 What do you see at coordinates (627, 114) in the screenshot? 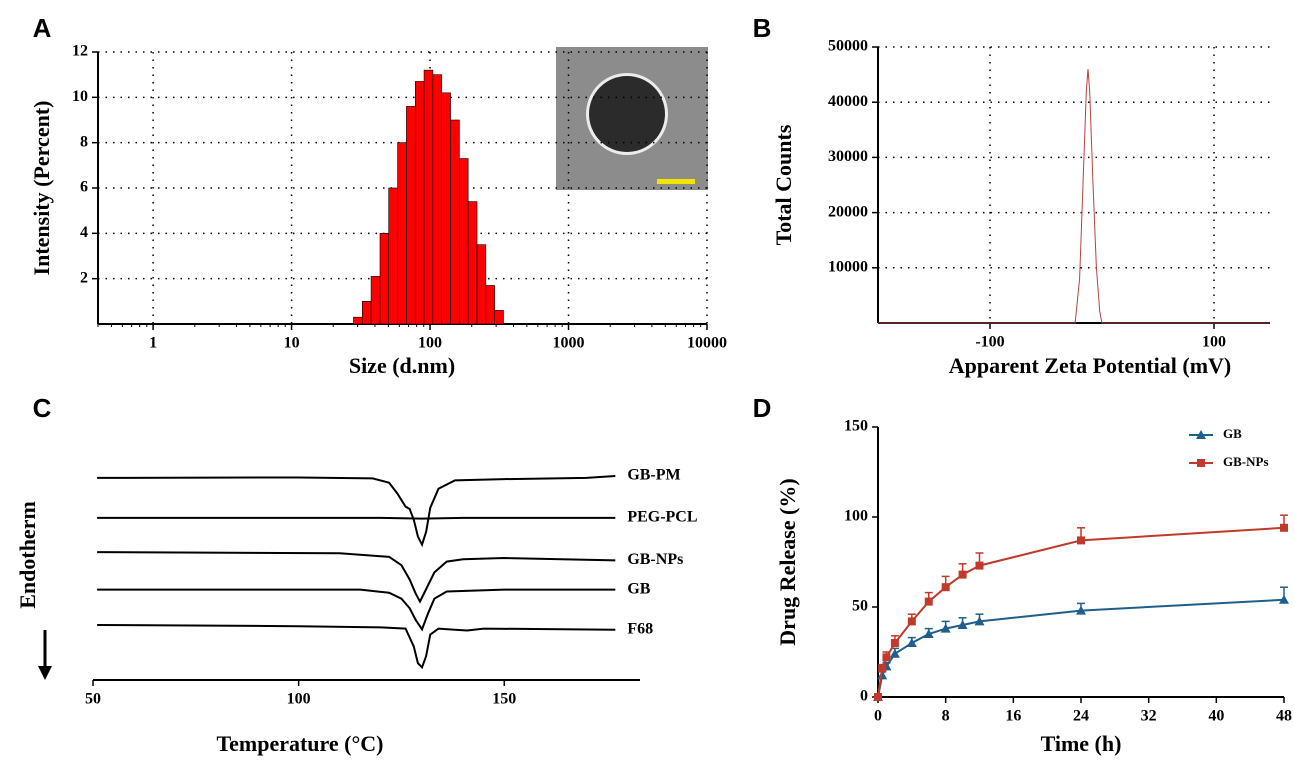
I see `particle` at bounding box center [627, 114].